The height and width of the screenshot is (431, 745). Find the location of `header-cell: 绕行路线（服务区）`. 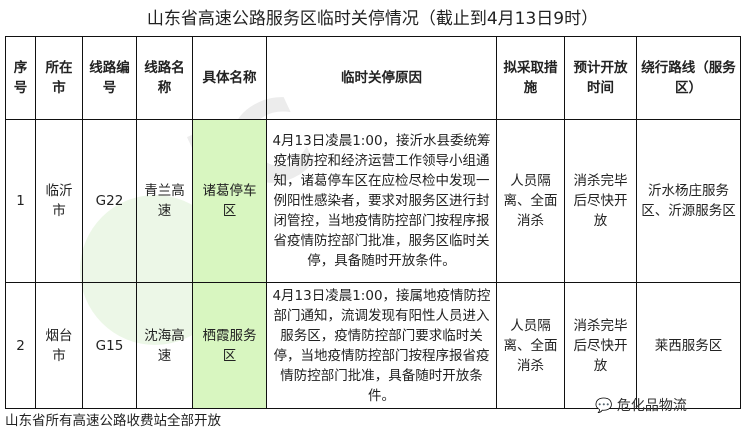

header-cell: 绕行路线（服务区） is located at coordinates (688, 78).